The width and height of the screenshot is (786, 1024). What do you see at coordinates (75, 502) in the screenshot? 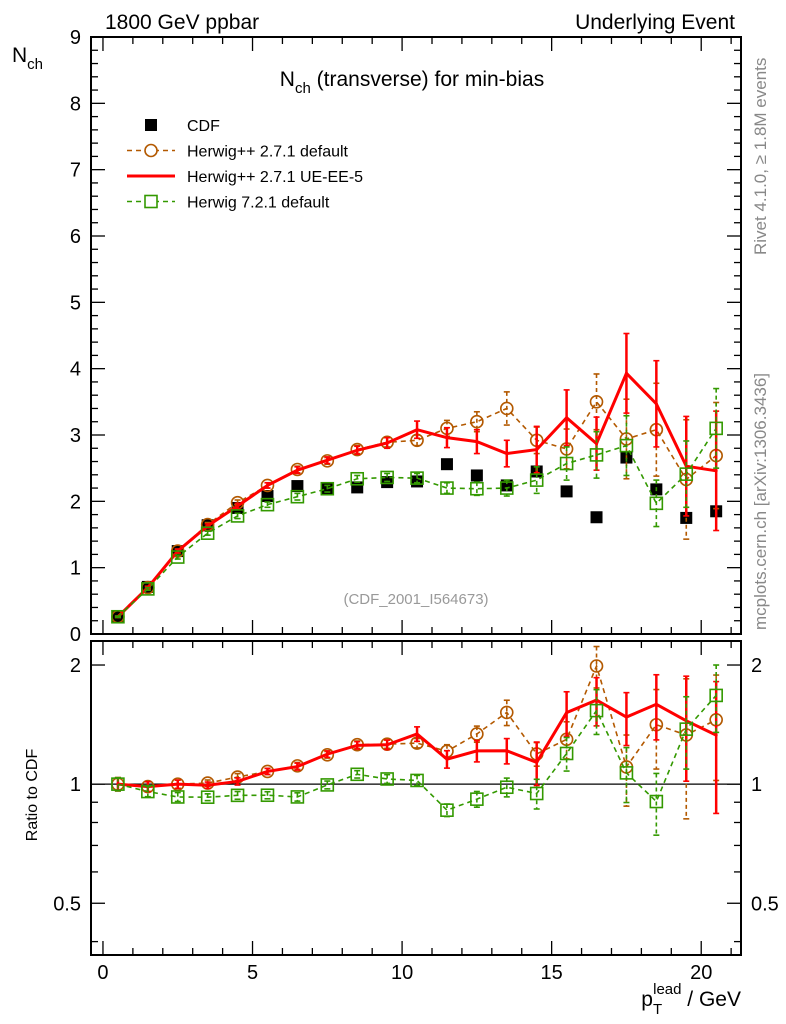
I see `y-tick-label: 2` at bounding box center [75, 502].